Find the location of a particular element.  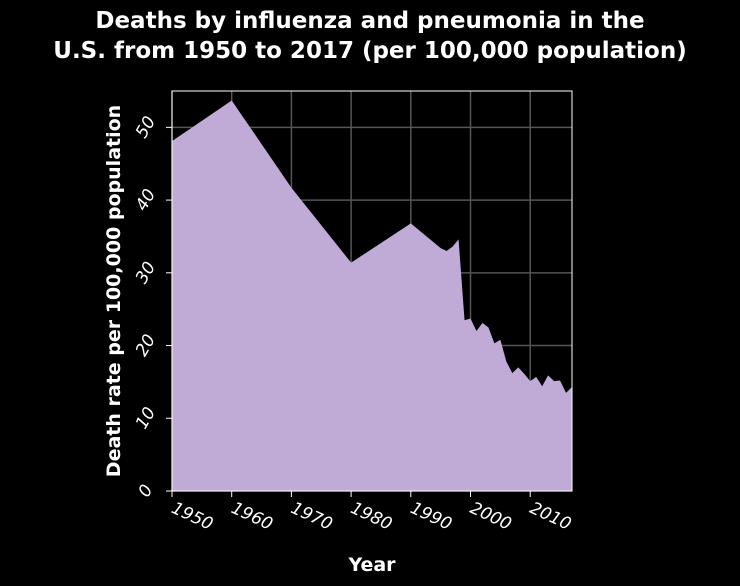

y-axis-label: Death rate per 100,000 population is located at coordinates (114, 291).